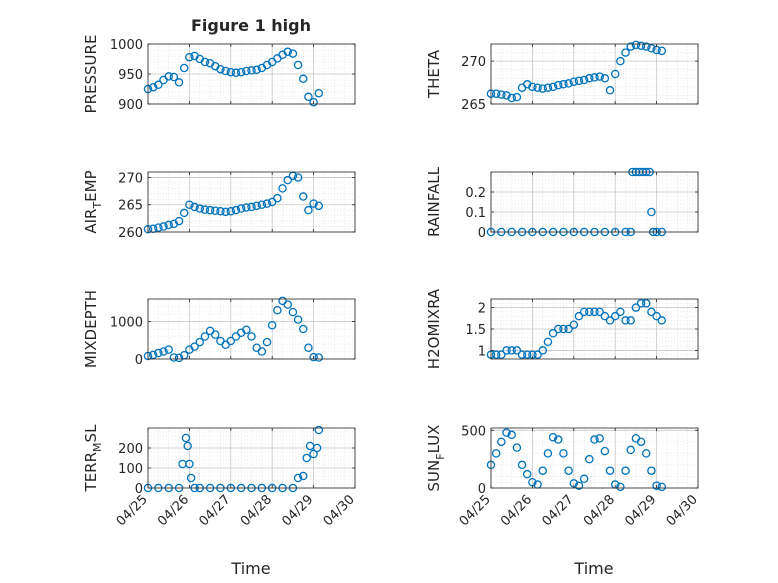  Describe the element at coordinates (434, 328) in the screenshot. I see `y-axis-label: H2OMIXRA` at that location.